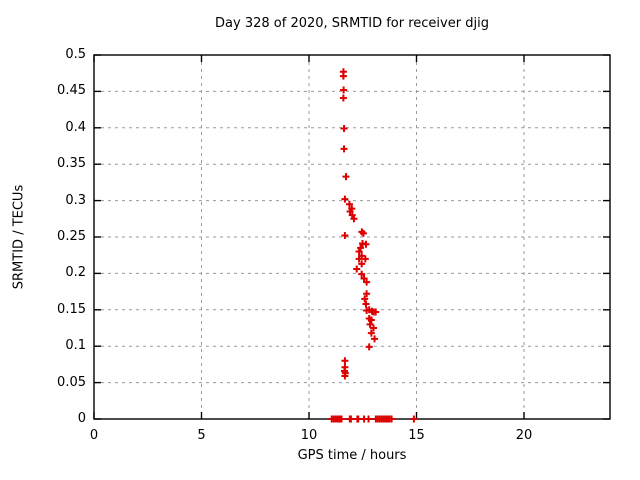  What do you see at coordinates (201, 435) in the screenshot?
I see `x-tick-label: 5` at bounding box center [201, 435].